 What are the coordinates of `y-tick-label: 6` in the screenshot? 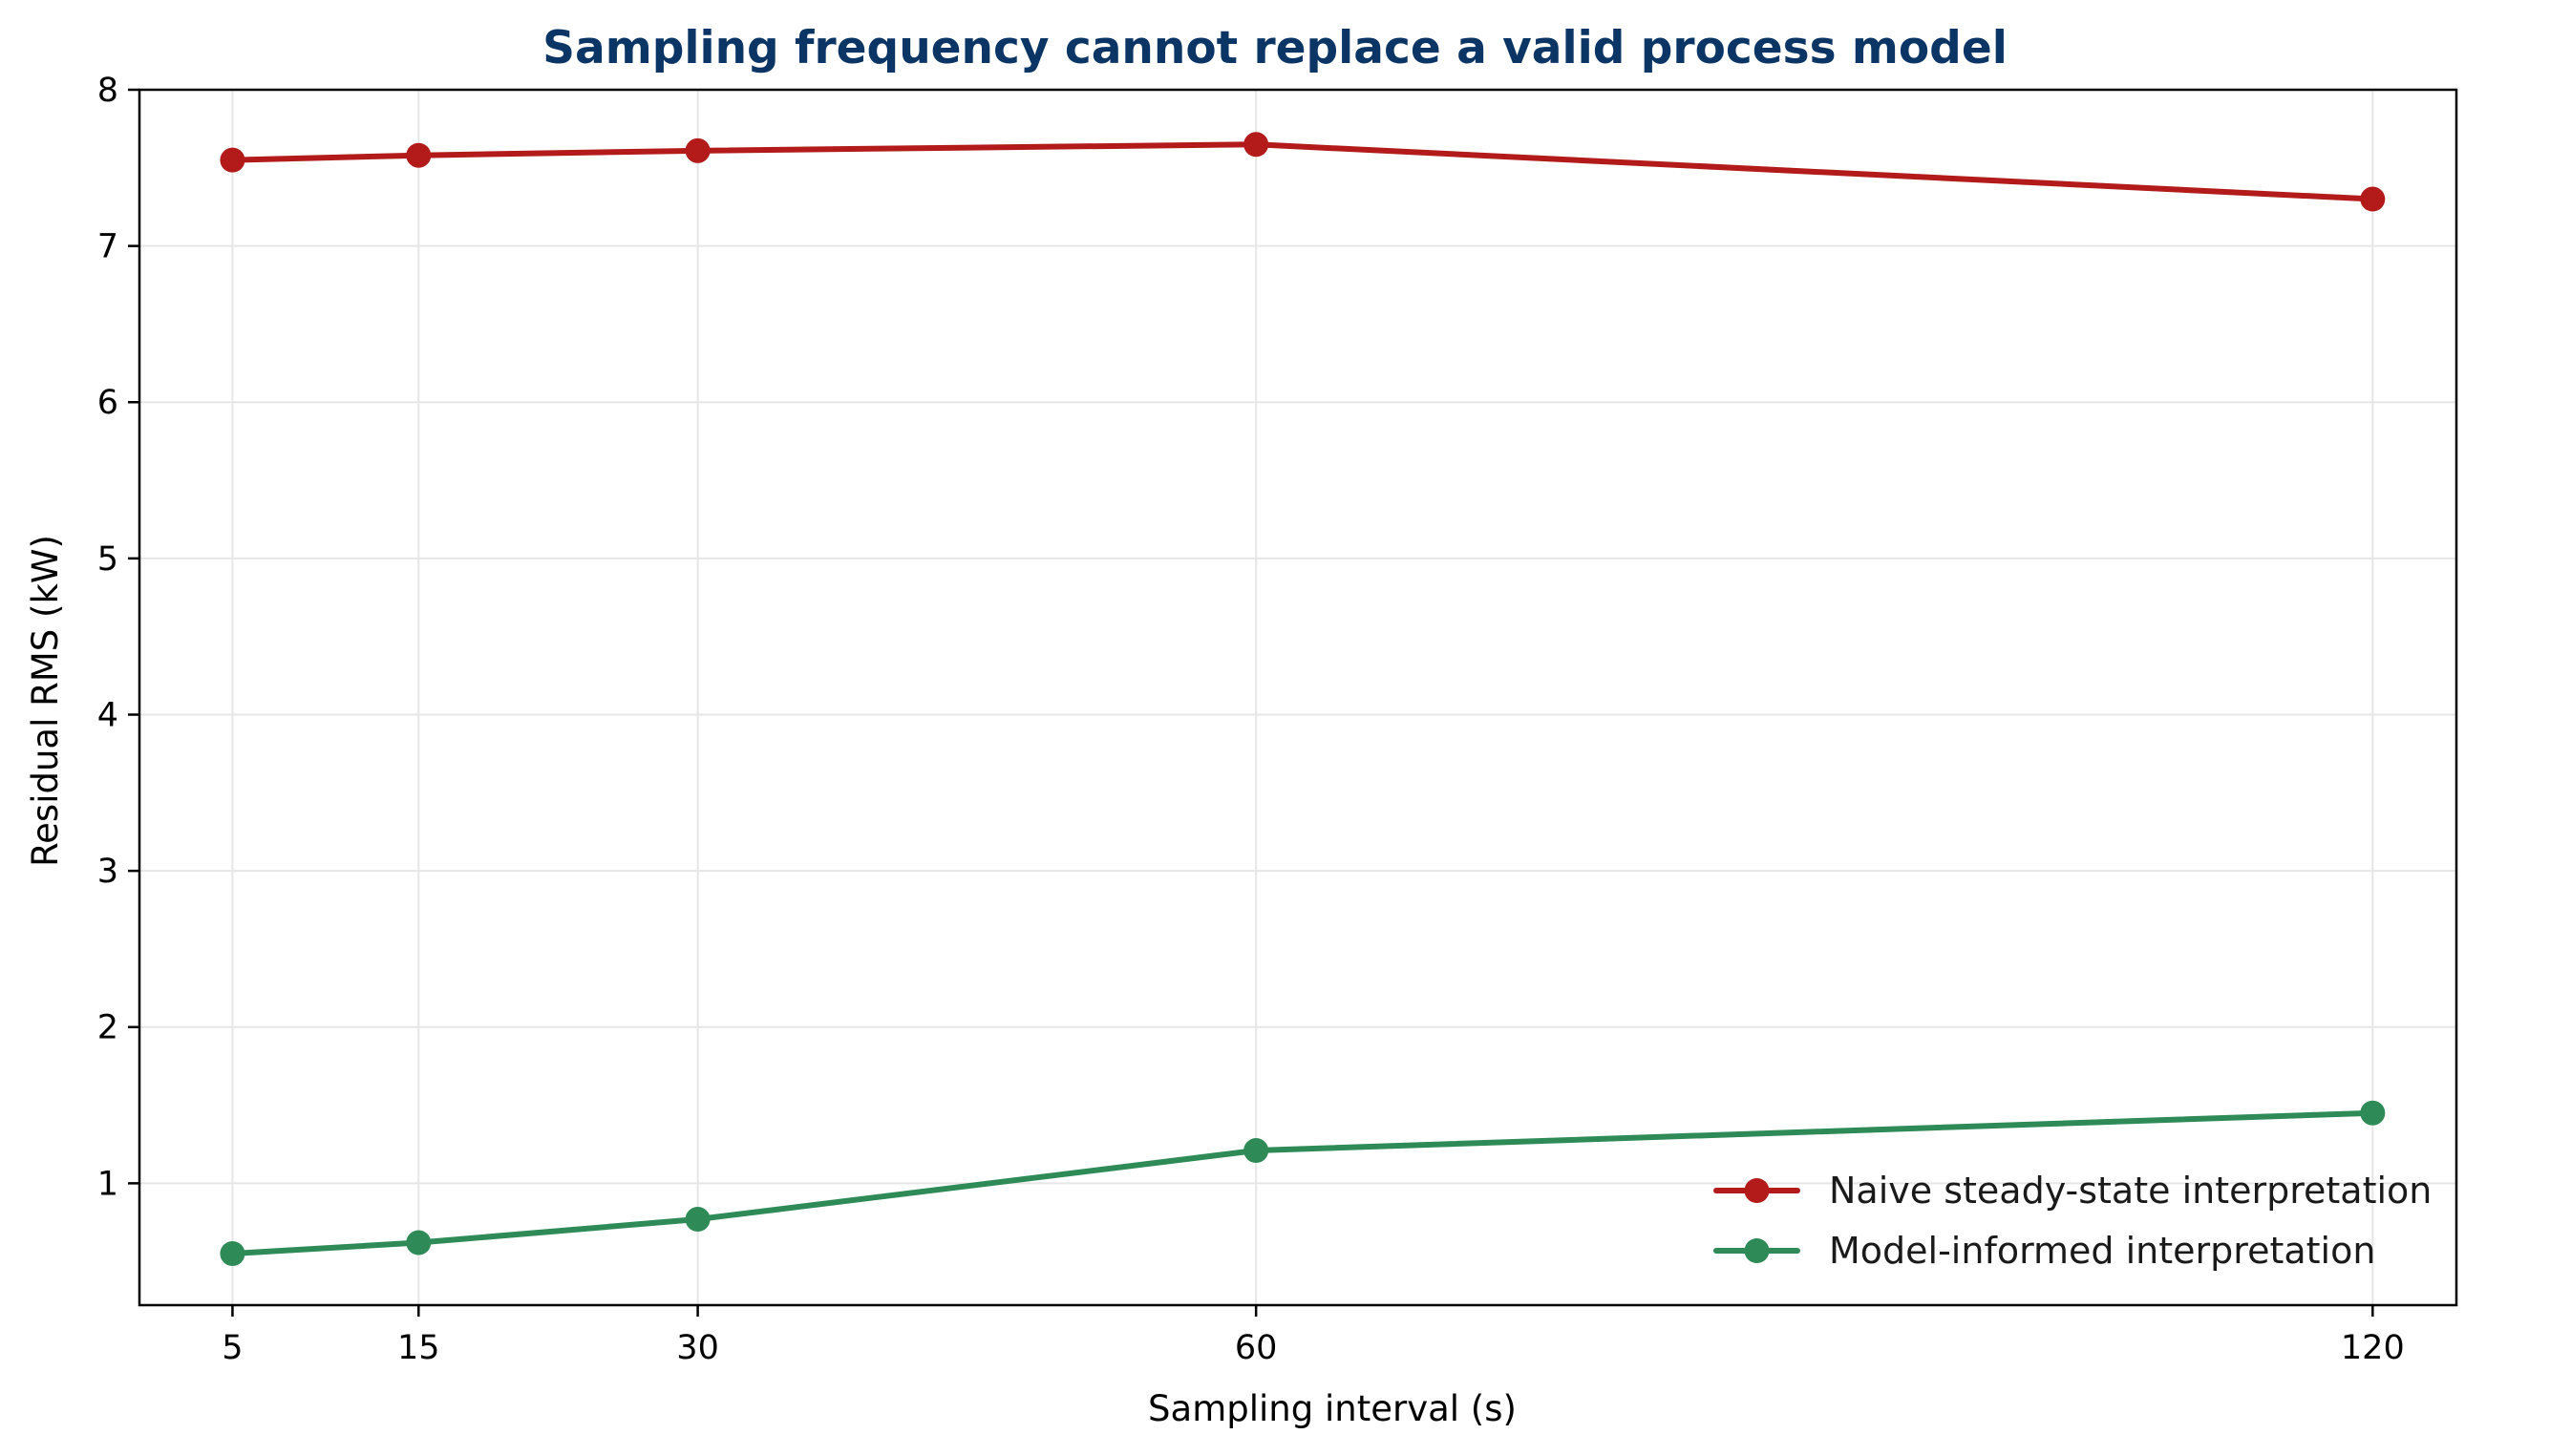 It's located at (107, 403).